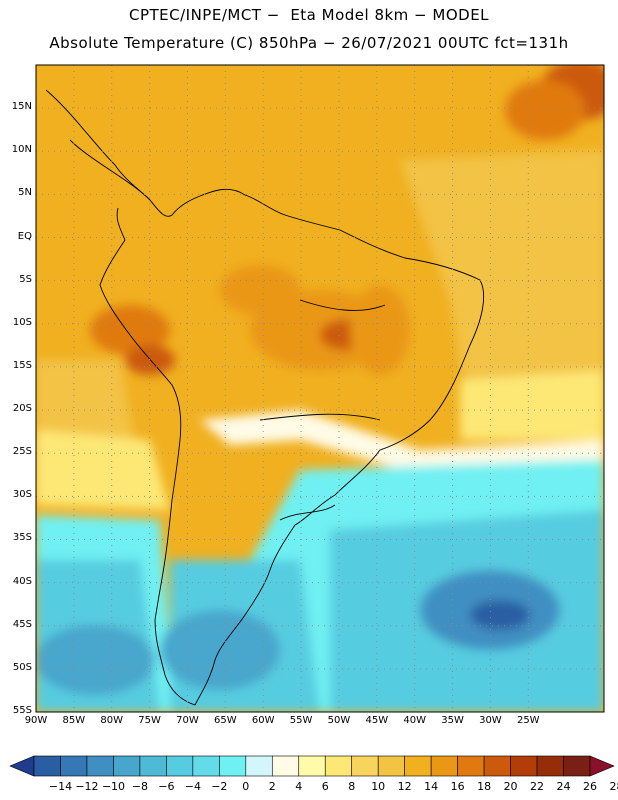 The image size is (618, 800). What do you see at coordinates (74, 720) in the screenshot?
I see `longitude-label: 85W` at bounding box center [74, 720].